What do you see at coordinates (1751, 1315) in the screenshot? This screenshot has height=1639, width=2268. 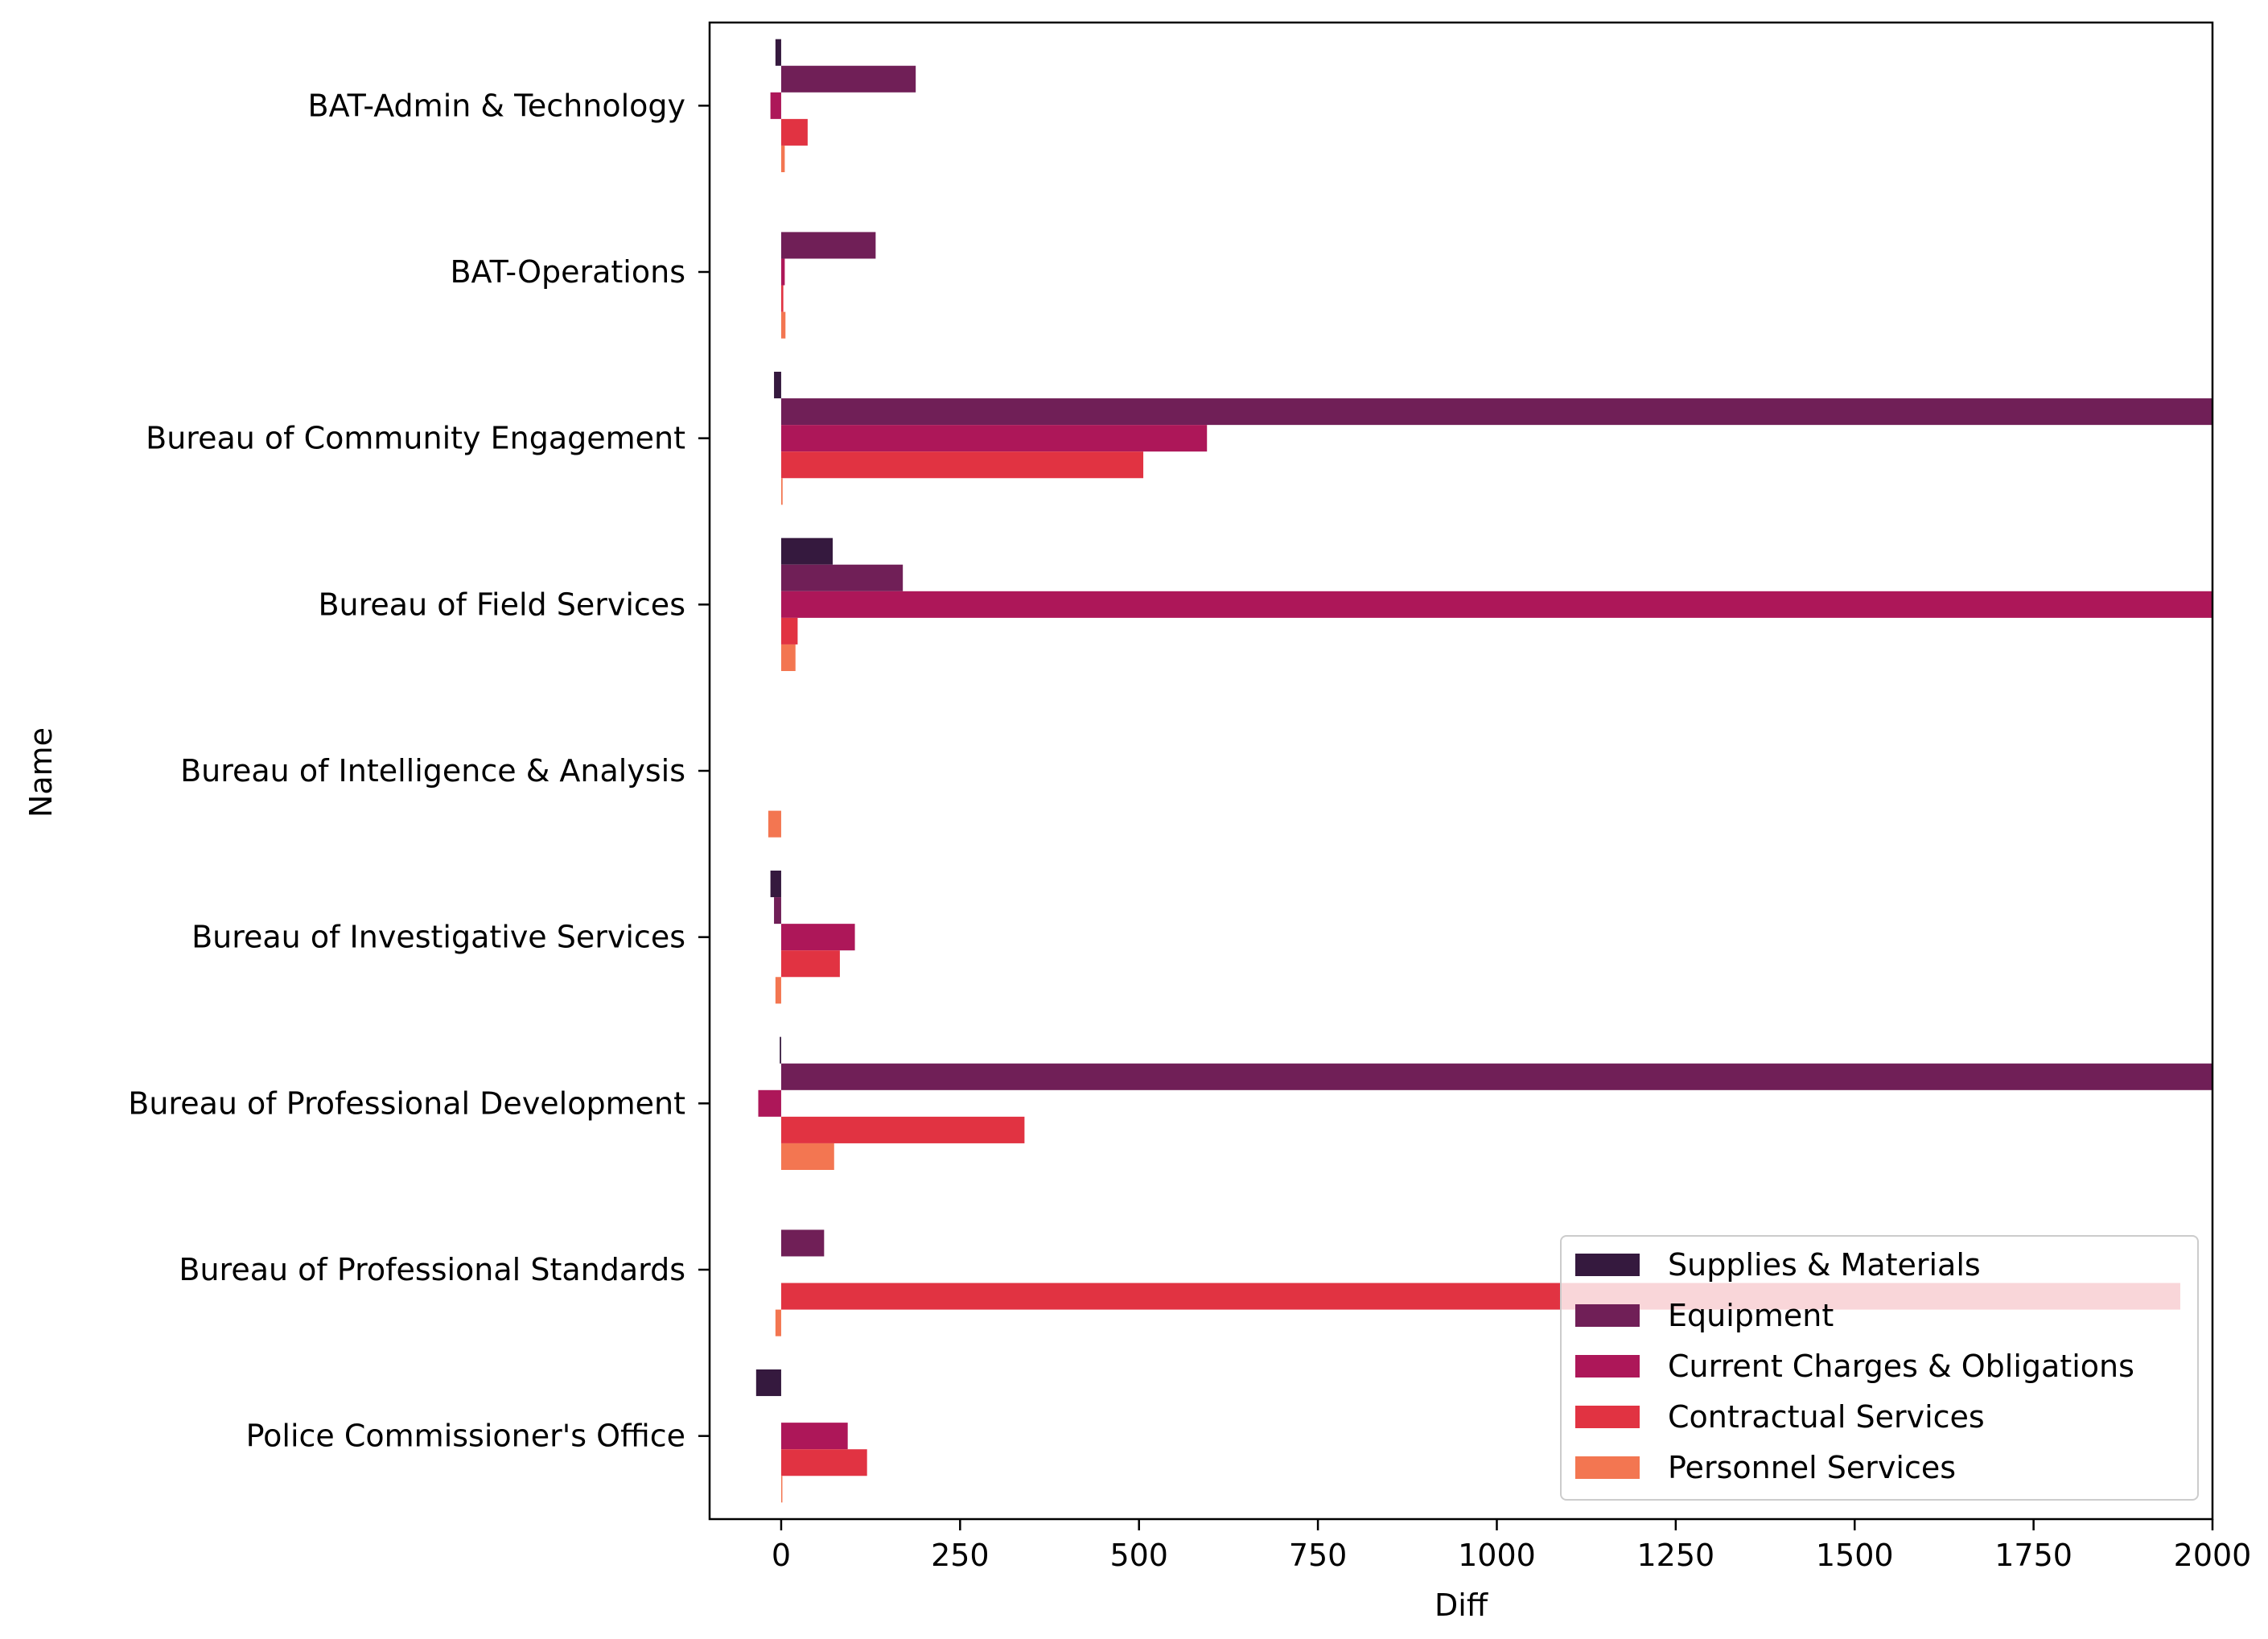 I see `legend-label: Equipment` at bounding box center [1751, 1315].